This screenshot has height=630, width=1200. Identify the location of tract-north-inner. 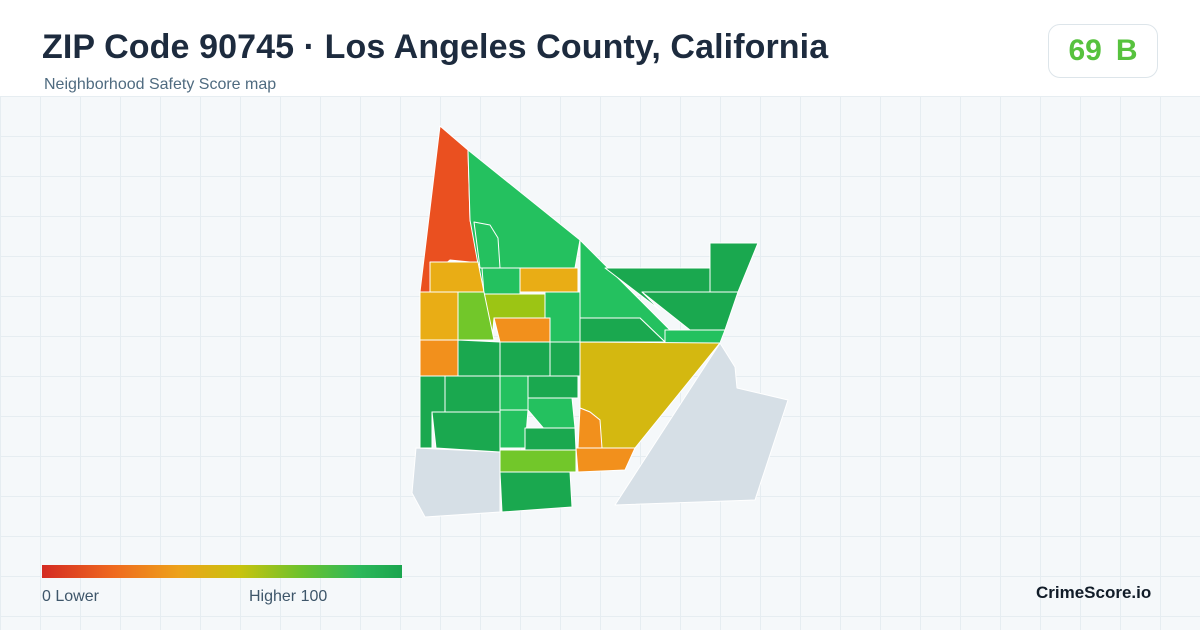
(487, 245).